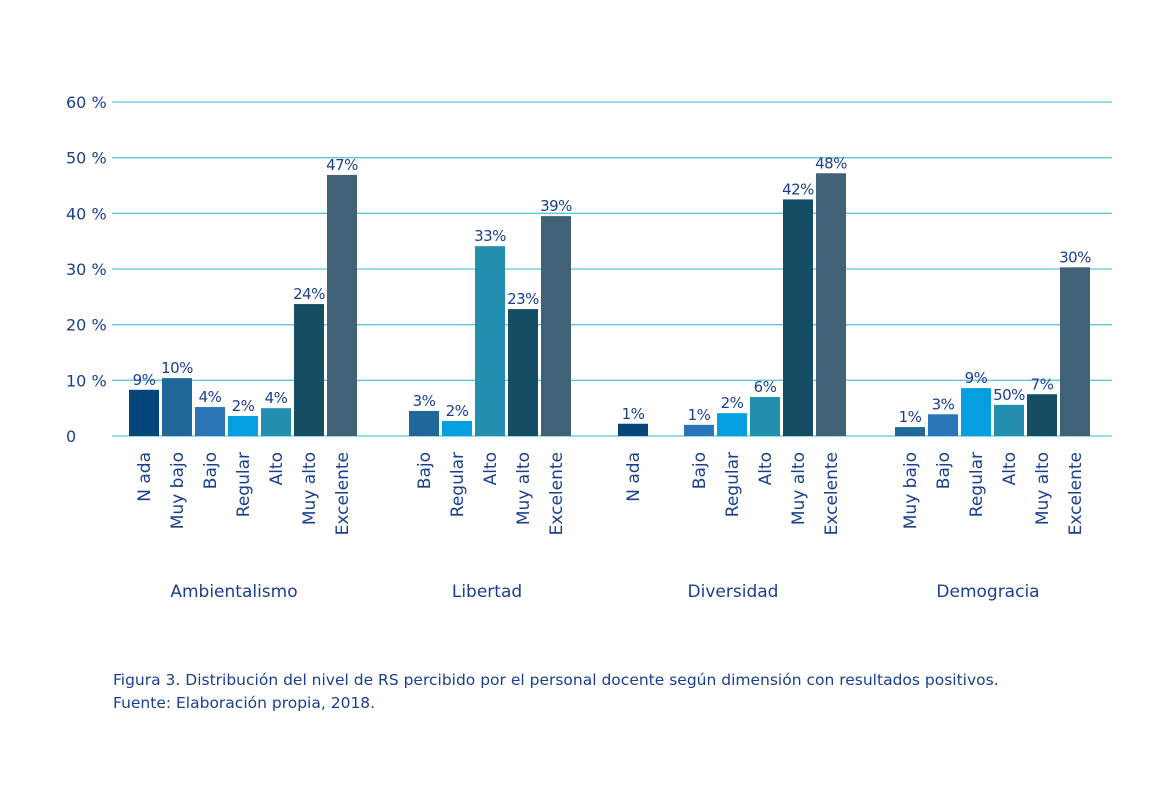  Describe the element at coordinates (71, 436) in the screenshot. I see `y-tick-label: 0` at that location.